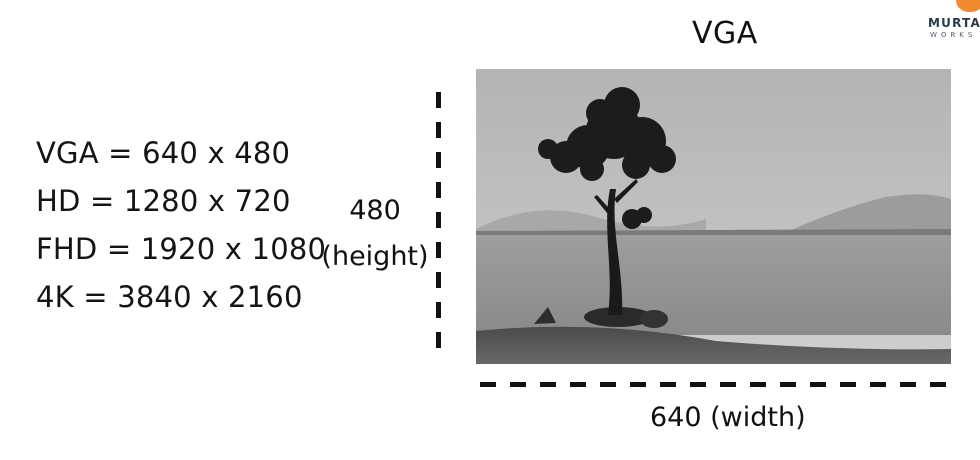  Describe the element at coordinates (438, 226) in the screenshot. I see `height-dashed-line` at that location.